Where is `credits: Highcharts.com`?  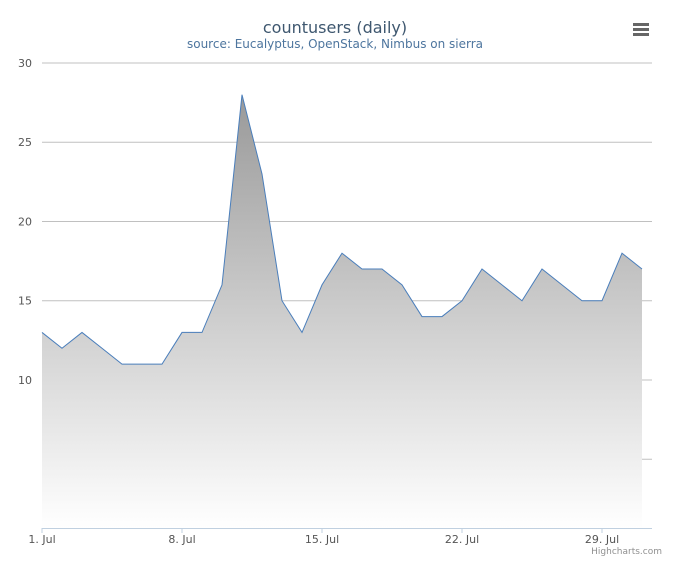
credits: Highcharts.com is located at coordinates (626, 552).